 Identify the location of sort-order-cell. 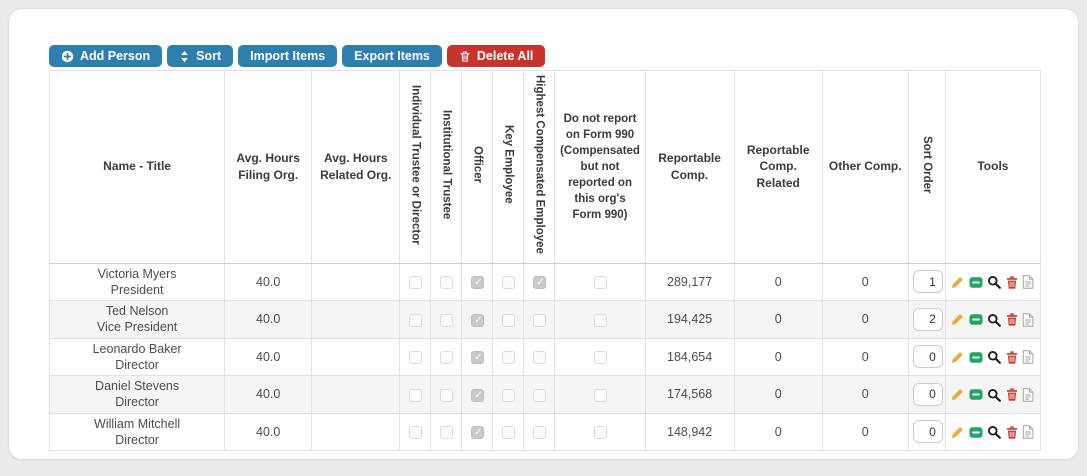
(926, 319).